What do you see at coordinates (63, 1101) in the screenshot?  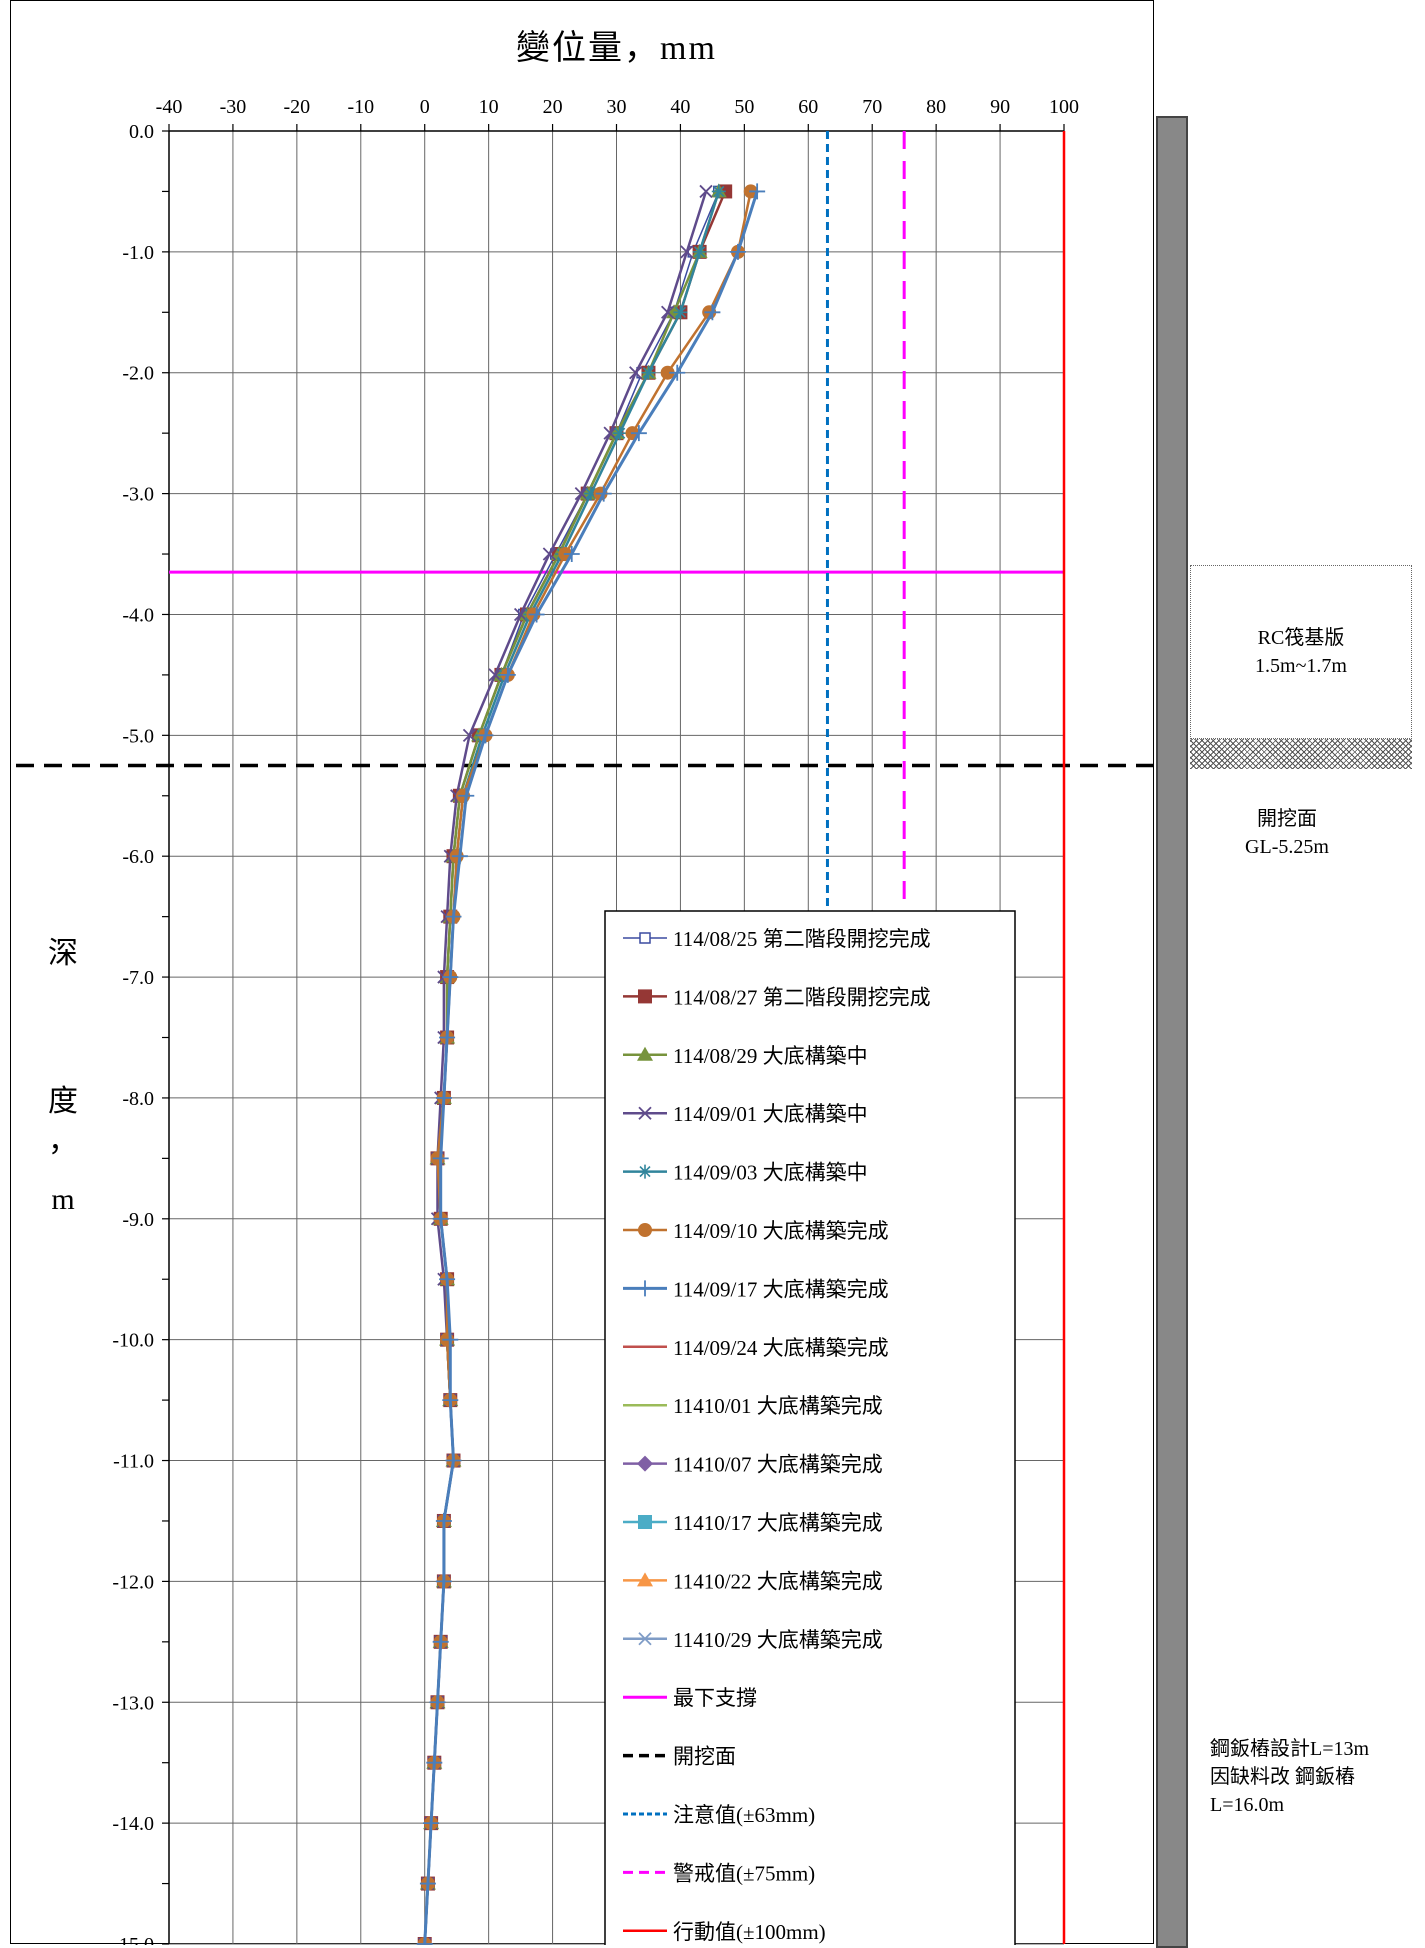 I see `y-axis-label-char: 度` at bounding box center [63, 1101].